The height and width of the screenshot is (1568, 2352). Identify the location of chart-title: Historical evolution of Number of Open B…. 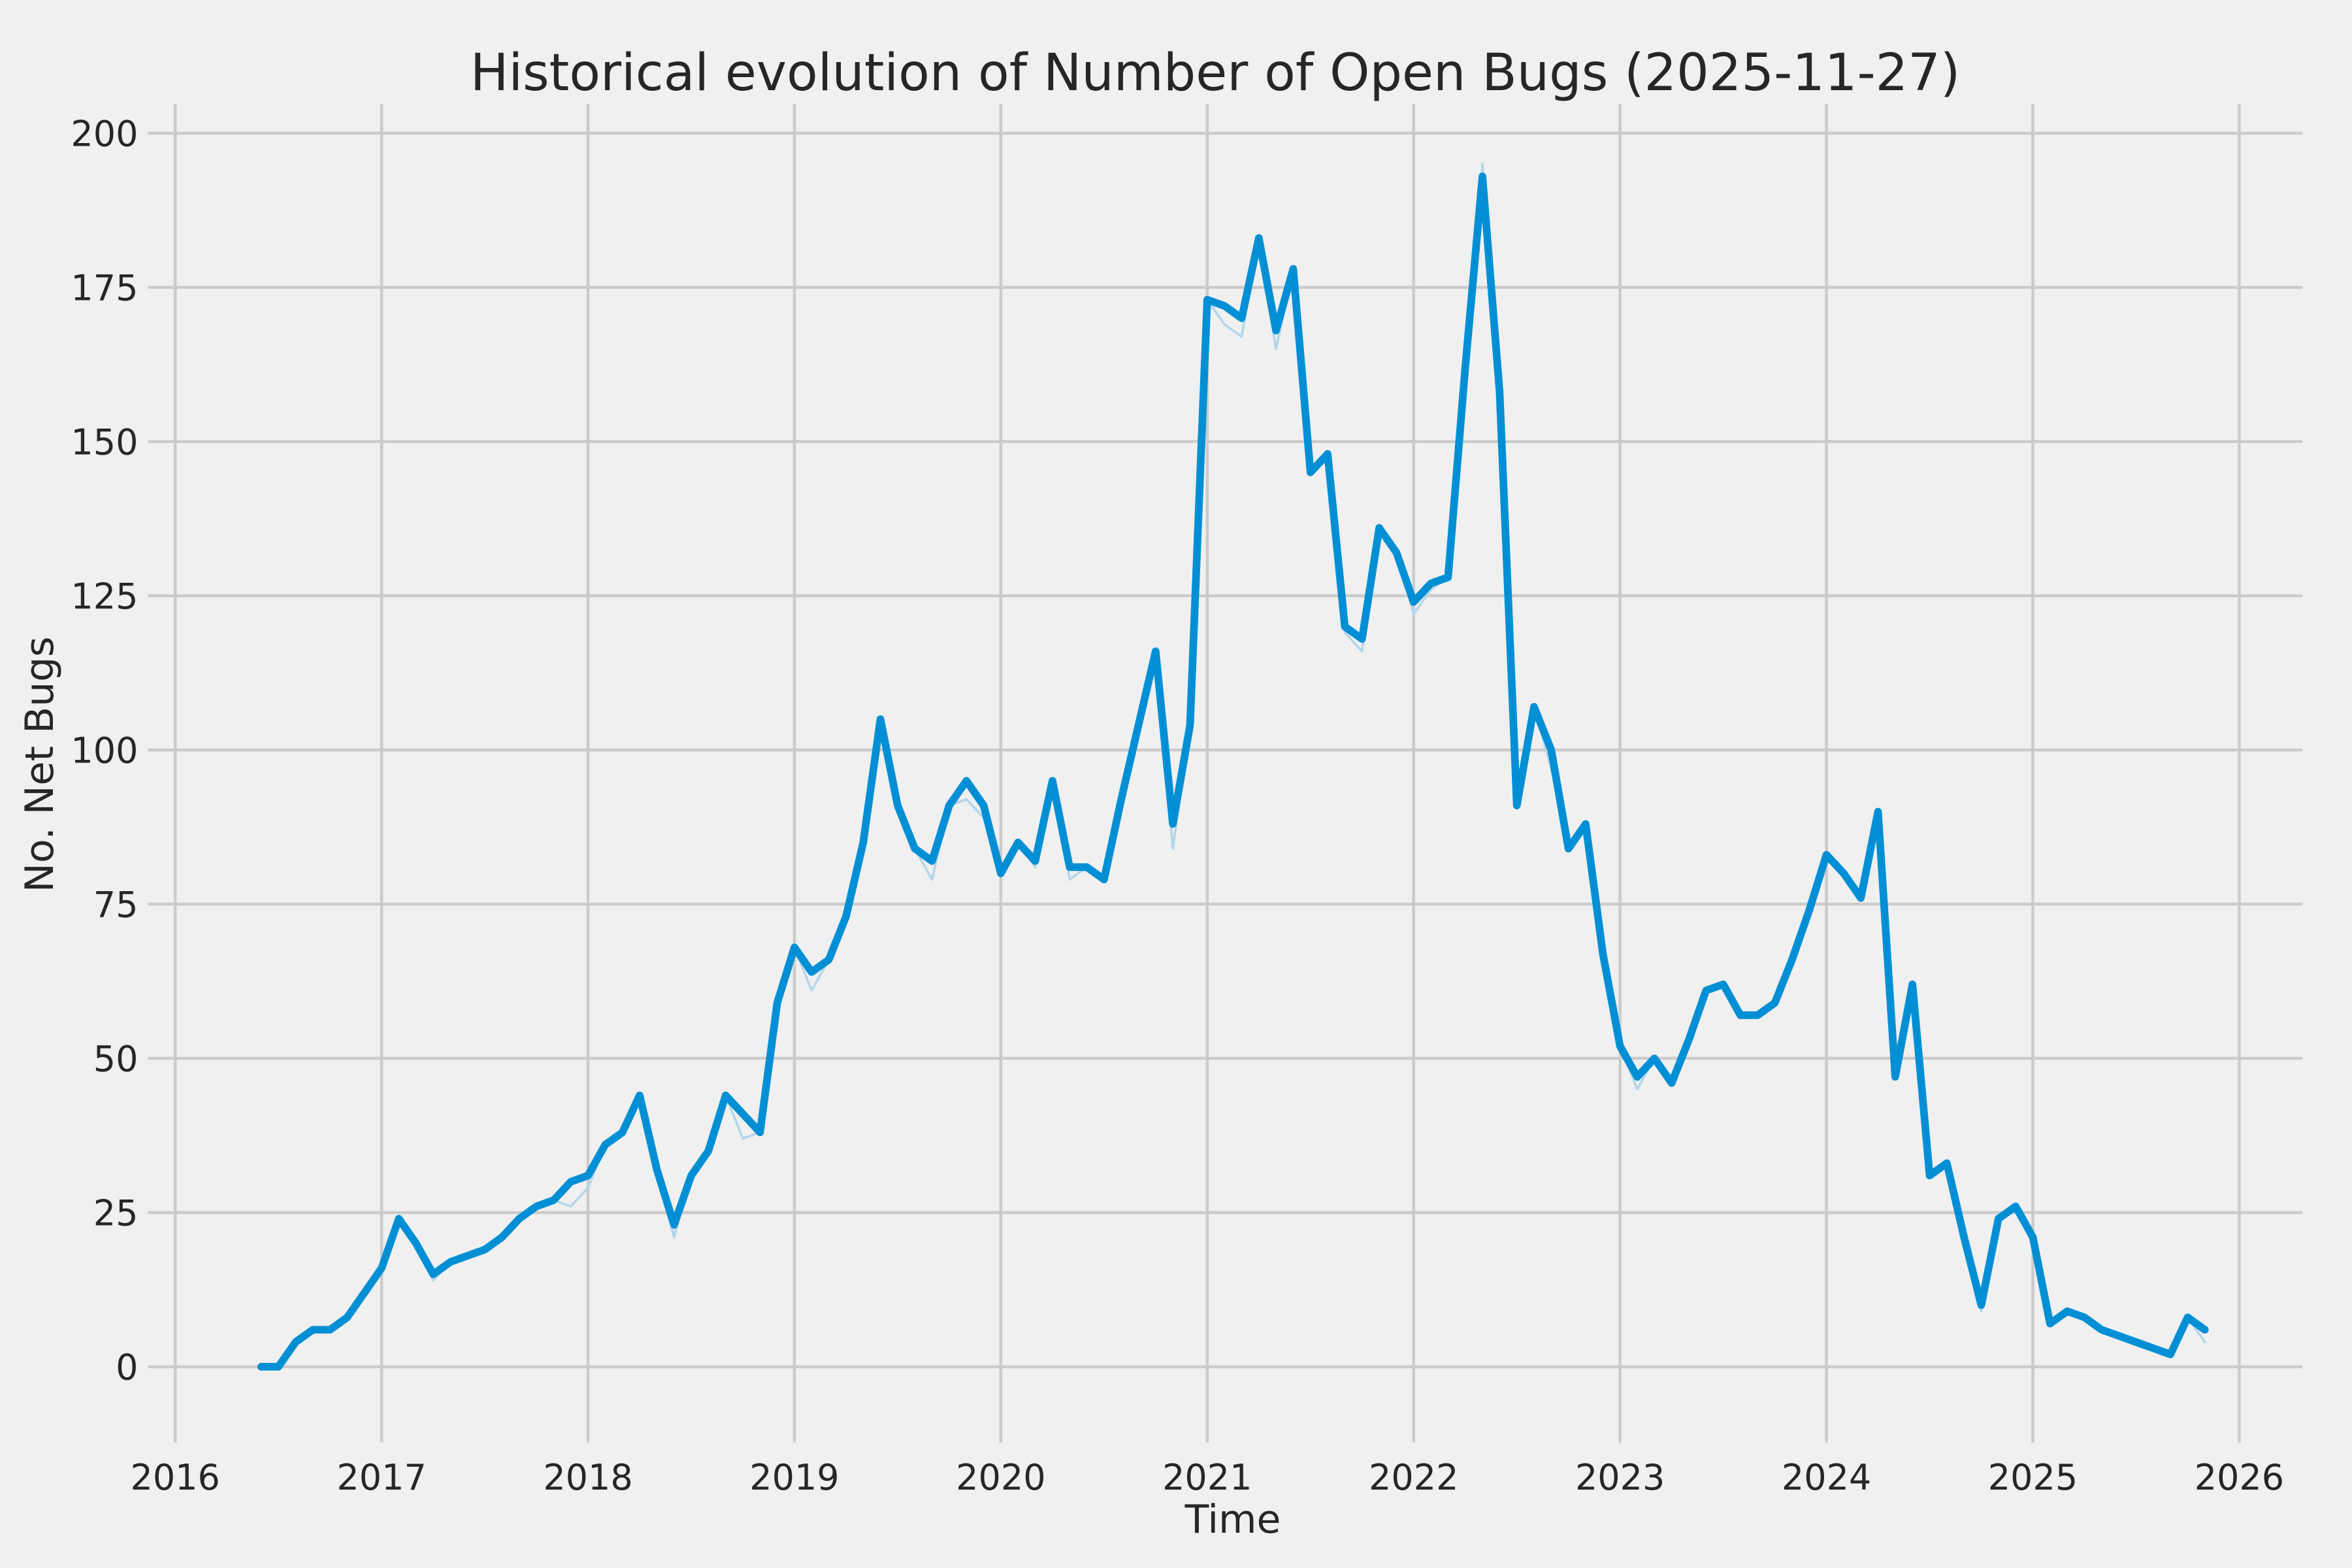
(1215, 73).